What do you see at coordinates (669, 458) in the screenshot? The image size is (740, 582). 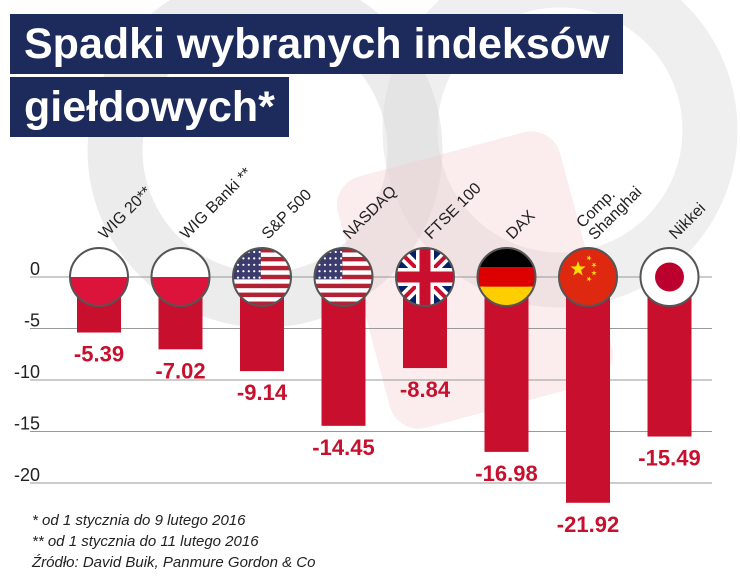 I see `value-label: -15.49` at bounding box center [669, 458].